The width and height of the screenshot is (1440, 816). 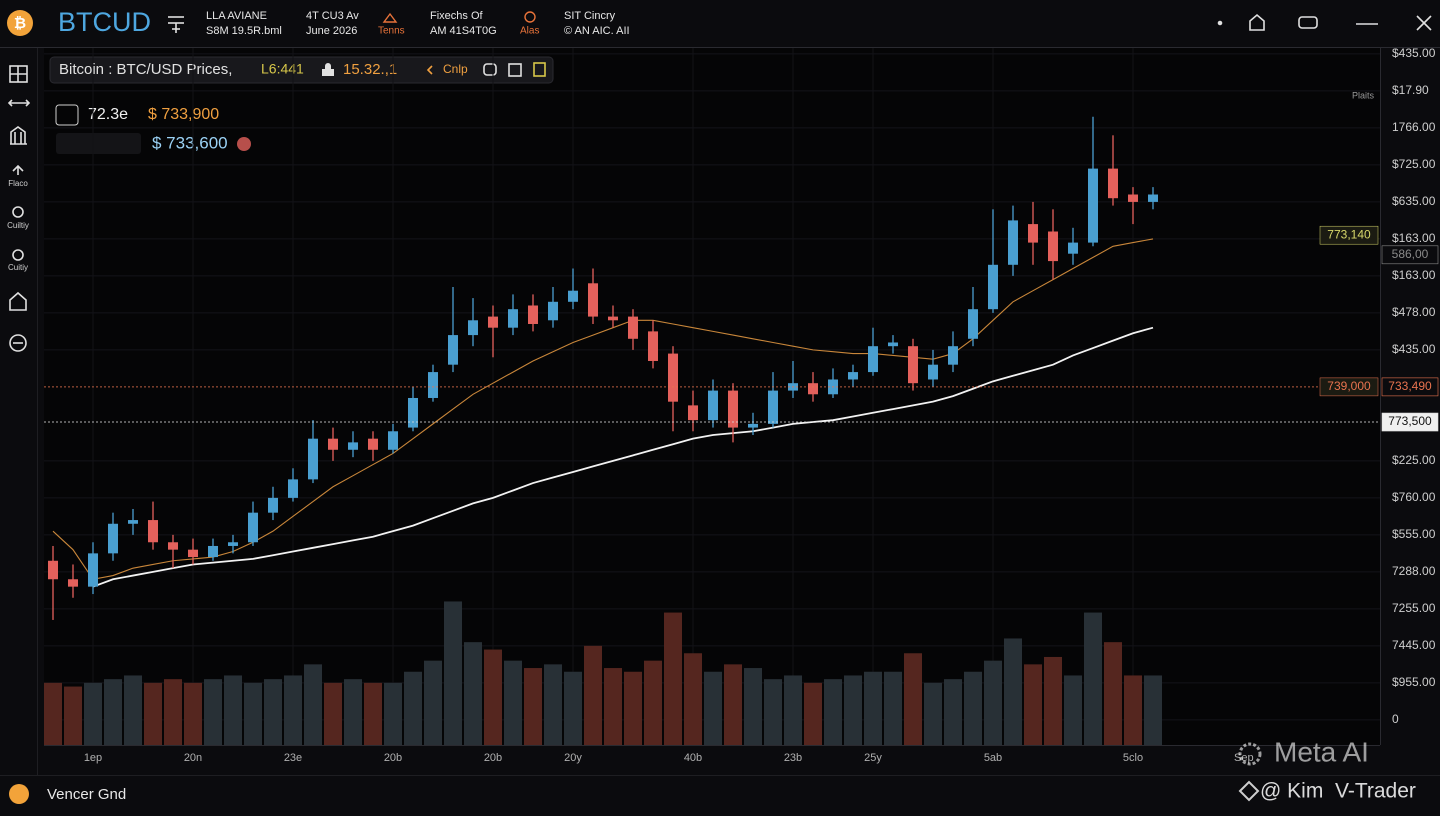 What do you see at coordinates (1410, 90) in the screenshot?
I see `y-tick-label: $17.90` at bounding box center [1410, 90].